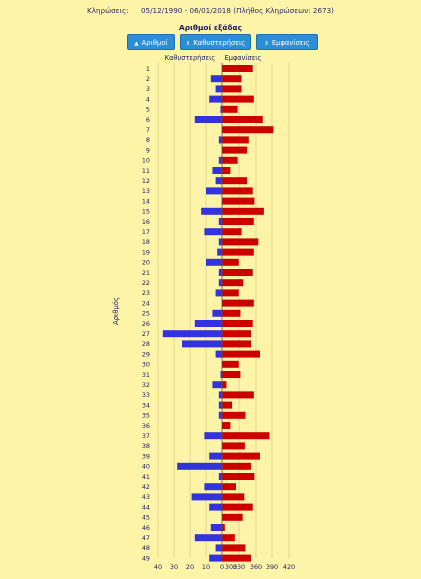 This screenshot has width=421, height=579. Describe the element at coordinates (146, 416) in the screenshot. I see `category-label: 35` at that location.